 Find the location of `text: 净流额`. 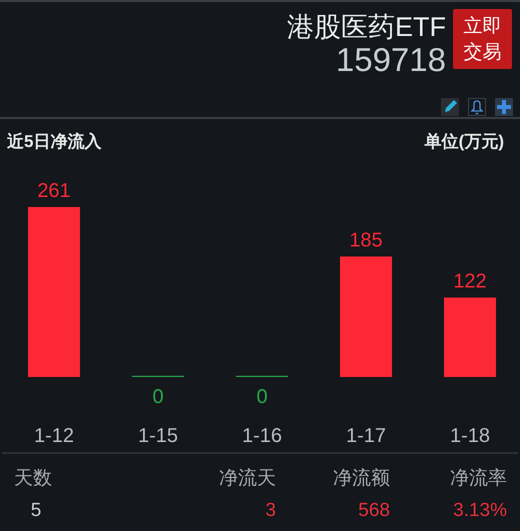

text: 净流额 is located at coordinates (361, 478).